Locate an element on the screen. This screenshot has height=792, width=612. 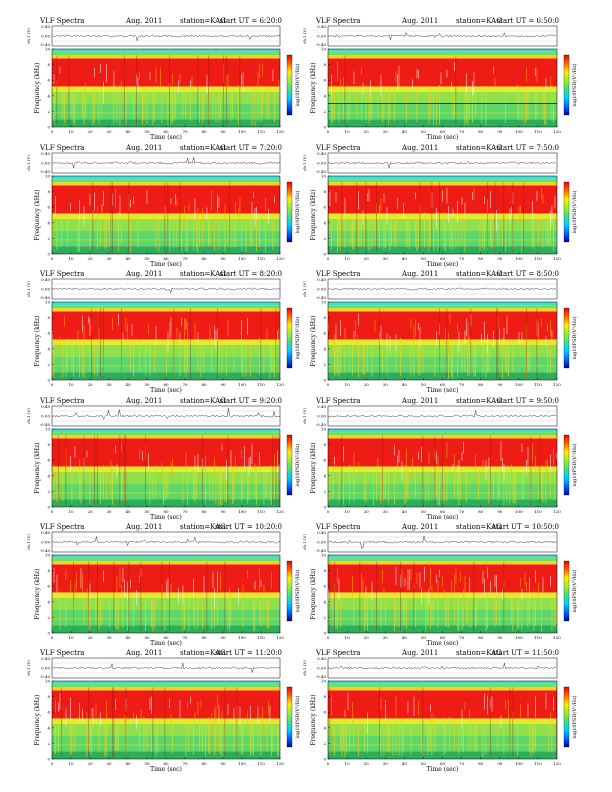
panel-start-ut: start UT = 10:50:0 is located at coordinates (525, 527).